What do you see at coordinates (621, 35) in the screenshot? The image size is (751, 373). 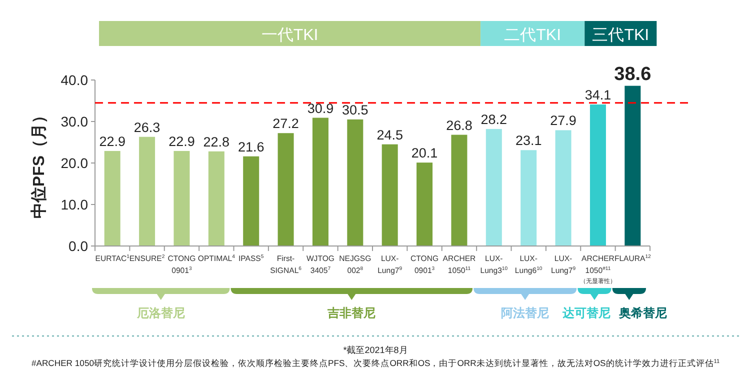 I see `text: 三代TKI` at bounding box center [621, 35].